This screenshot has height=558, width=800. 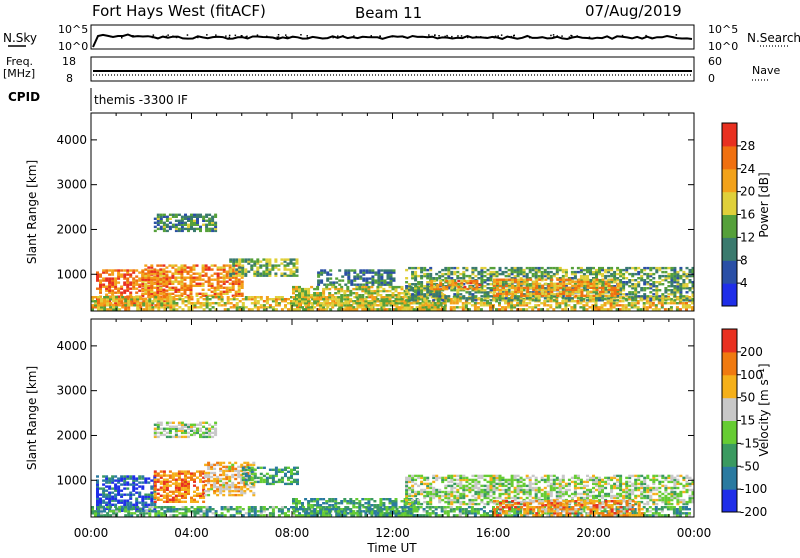 What do you see at coordinates (729, 226) in the screenshot?
I see `colorbar-segment` at bounding box center [729, 226].